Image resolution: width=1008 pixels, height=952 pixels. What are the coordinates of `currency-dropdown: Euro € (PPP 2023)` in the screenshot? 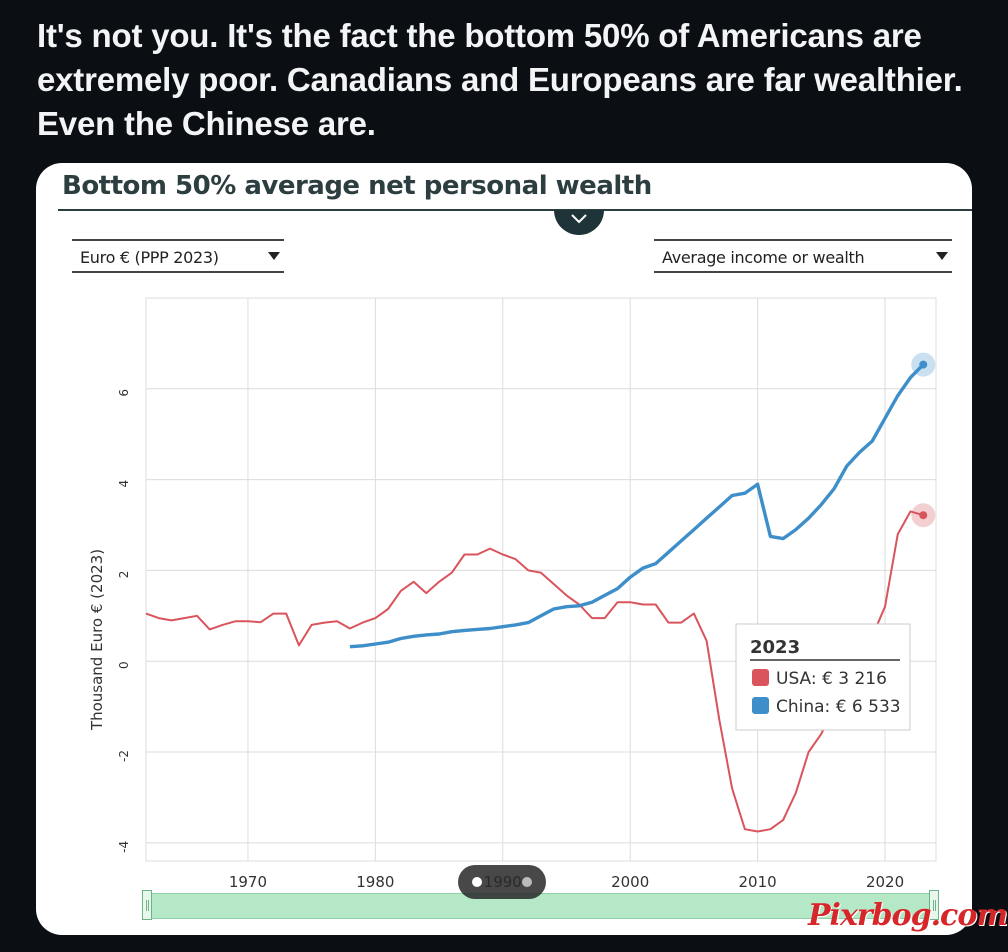 It's located at (178, 256).